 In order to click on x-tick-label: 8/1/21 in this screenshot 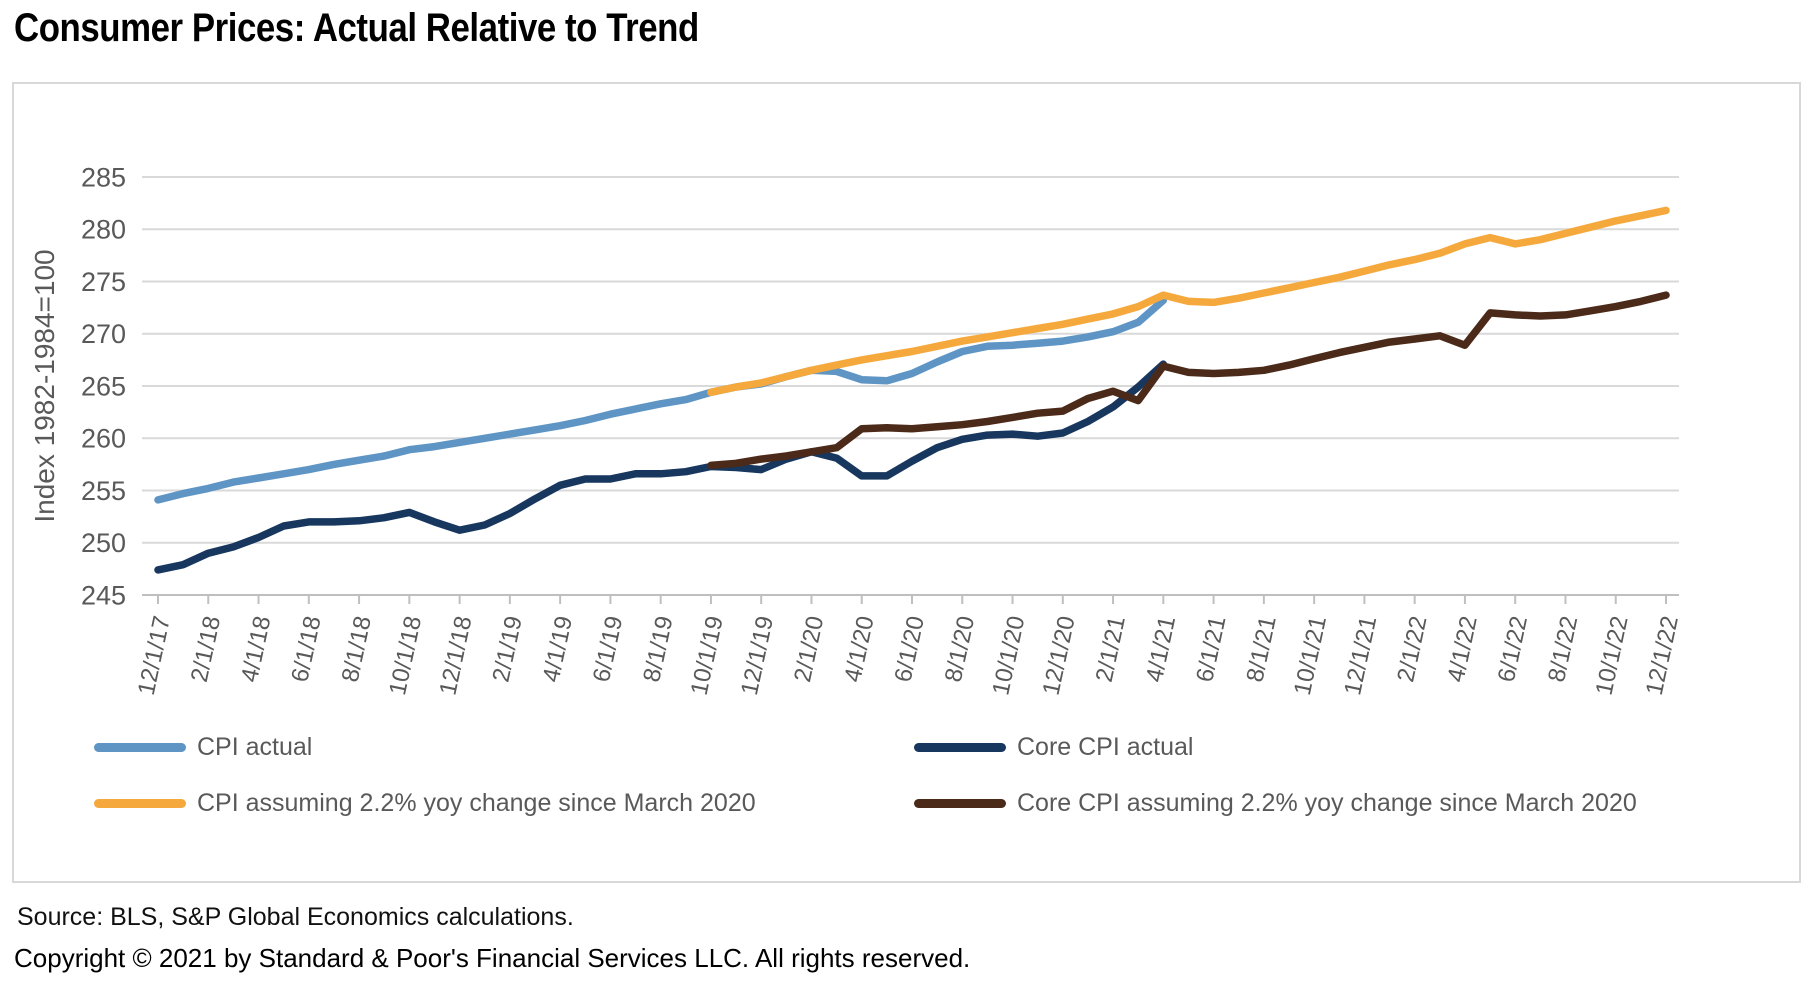, I will do `click(1261, 649)`.